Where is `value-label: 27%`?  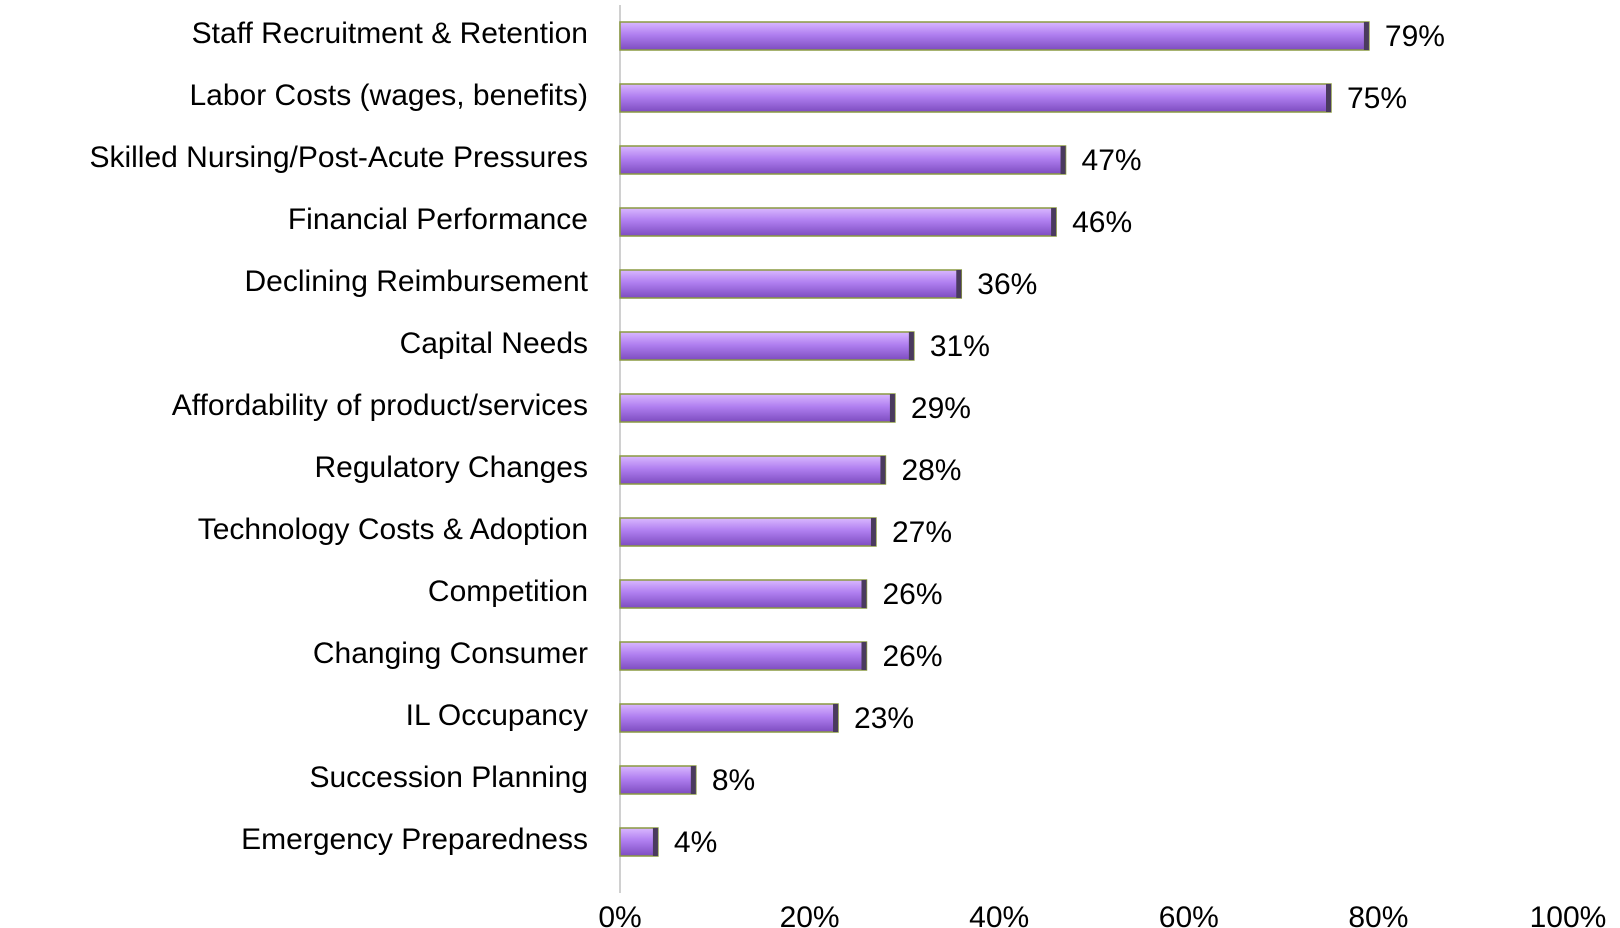 value-label: 27% is located at coordinates (922, 532).